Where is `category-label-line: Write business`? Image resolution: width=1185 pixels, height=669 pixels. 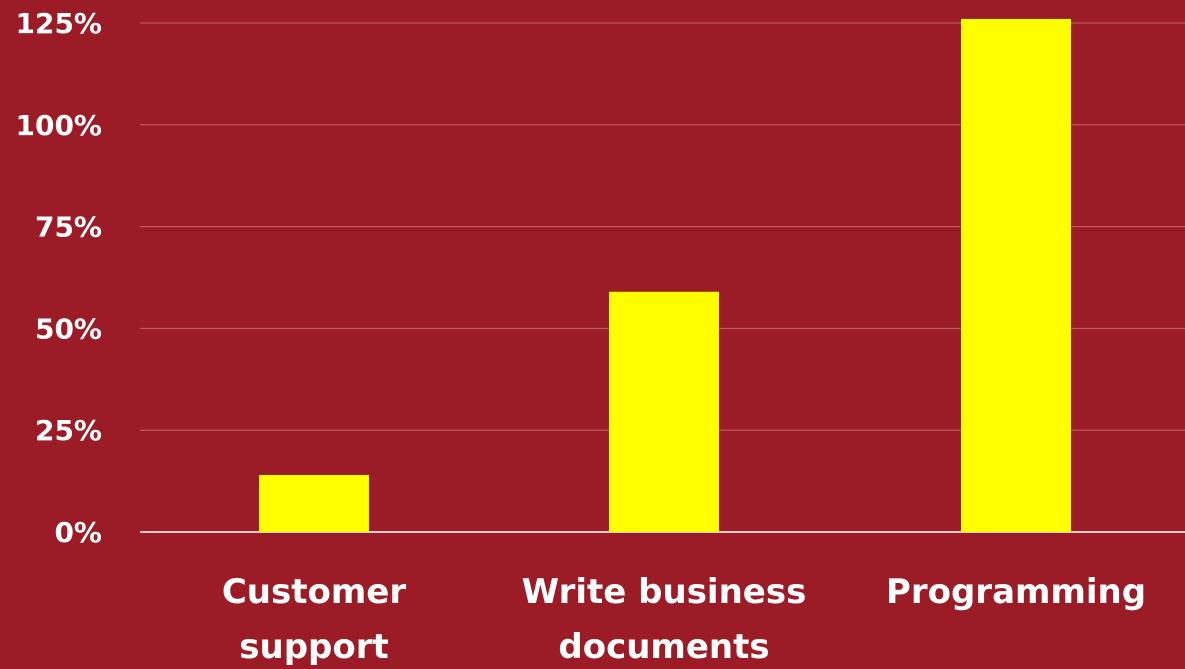 category-label-line: Write business is located at coordinates (664, 592).